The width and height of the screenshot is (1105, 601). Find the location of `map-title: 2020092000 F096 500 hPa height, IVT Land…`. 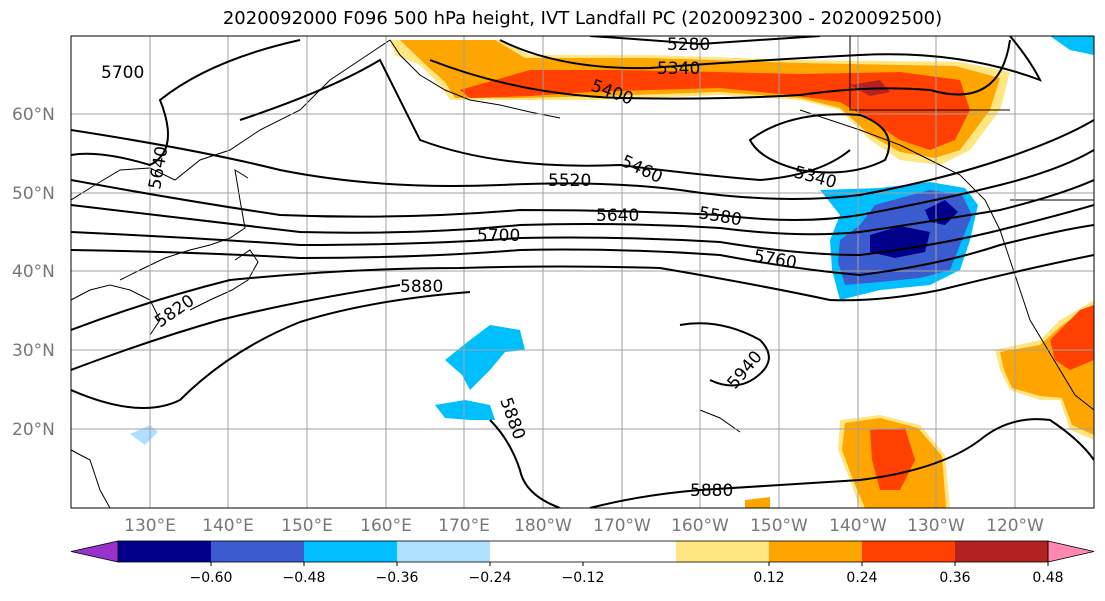

map-title: 2020092000 F096 500 hPa height, IVT Land… is located at coordinates (582, 18).